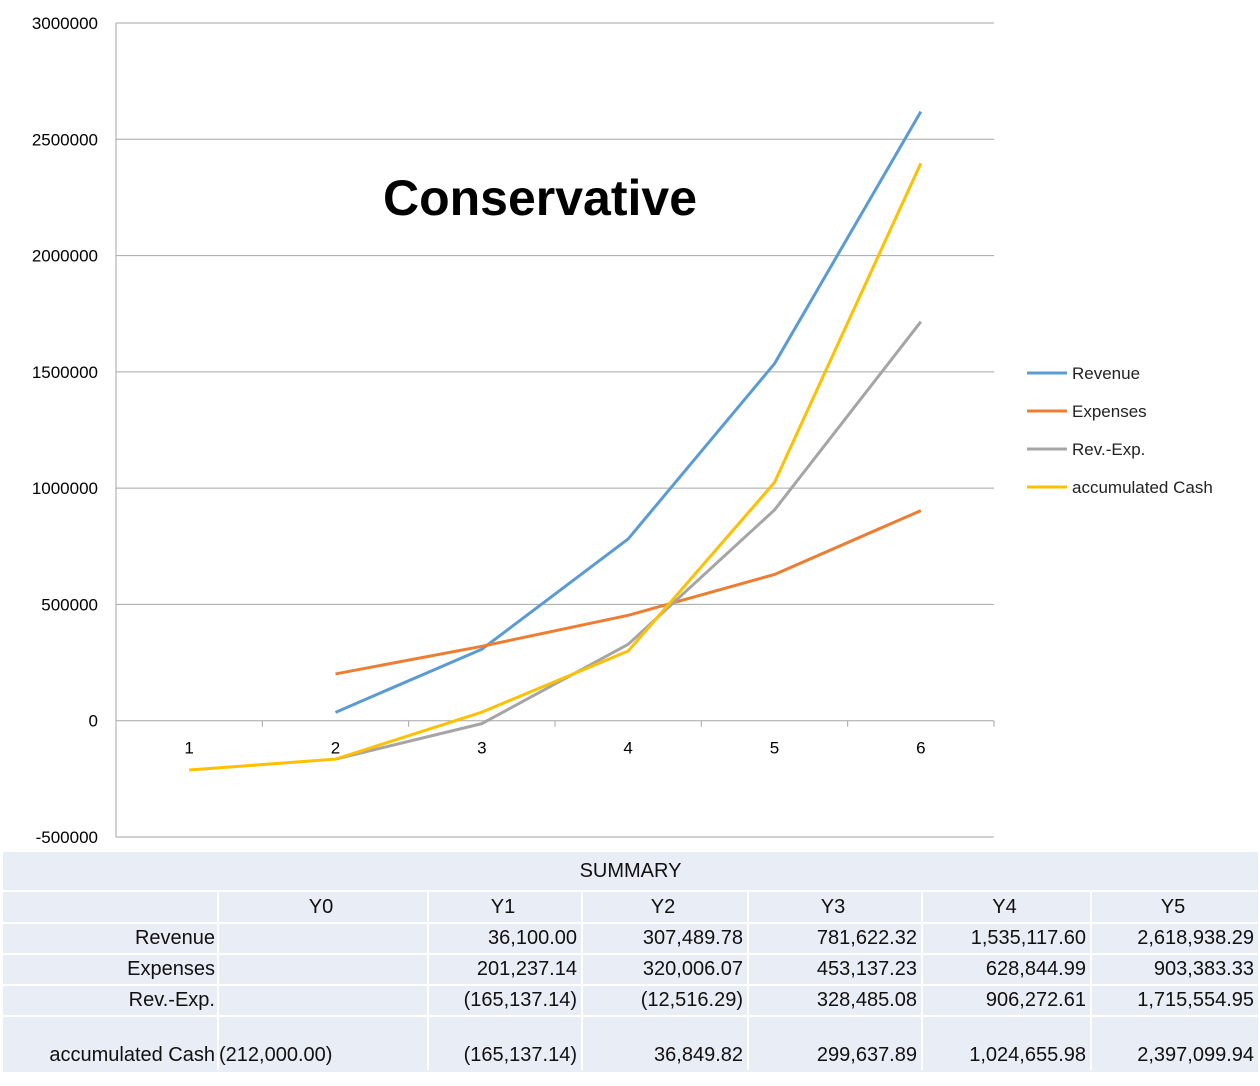 The height and width of the screenshot is (1086, 1260). Describe the element at coordinates (1174, 1000) in the screenshot. I see `table-cell: 1,715,554.95` at that location.